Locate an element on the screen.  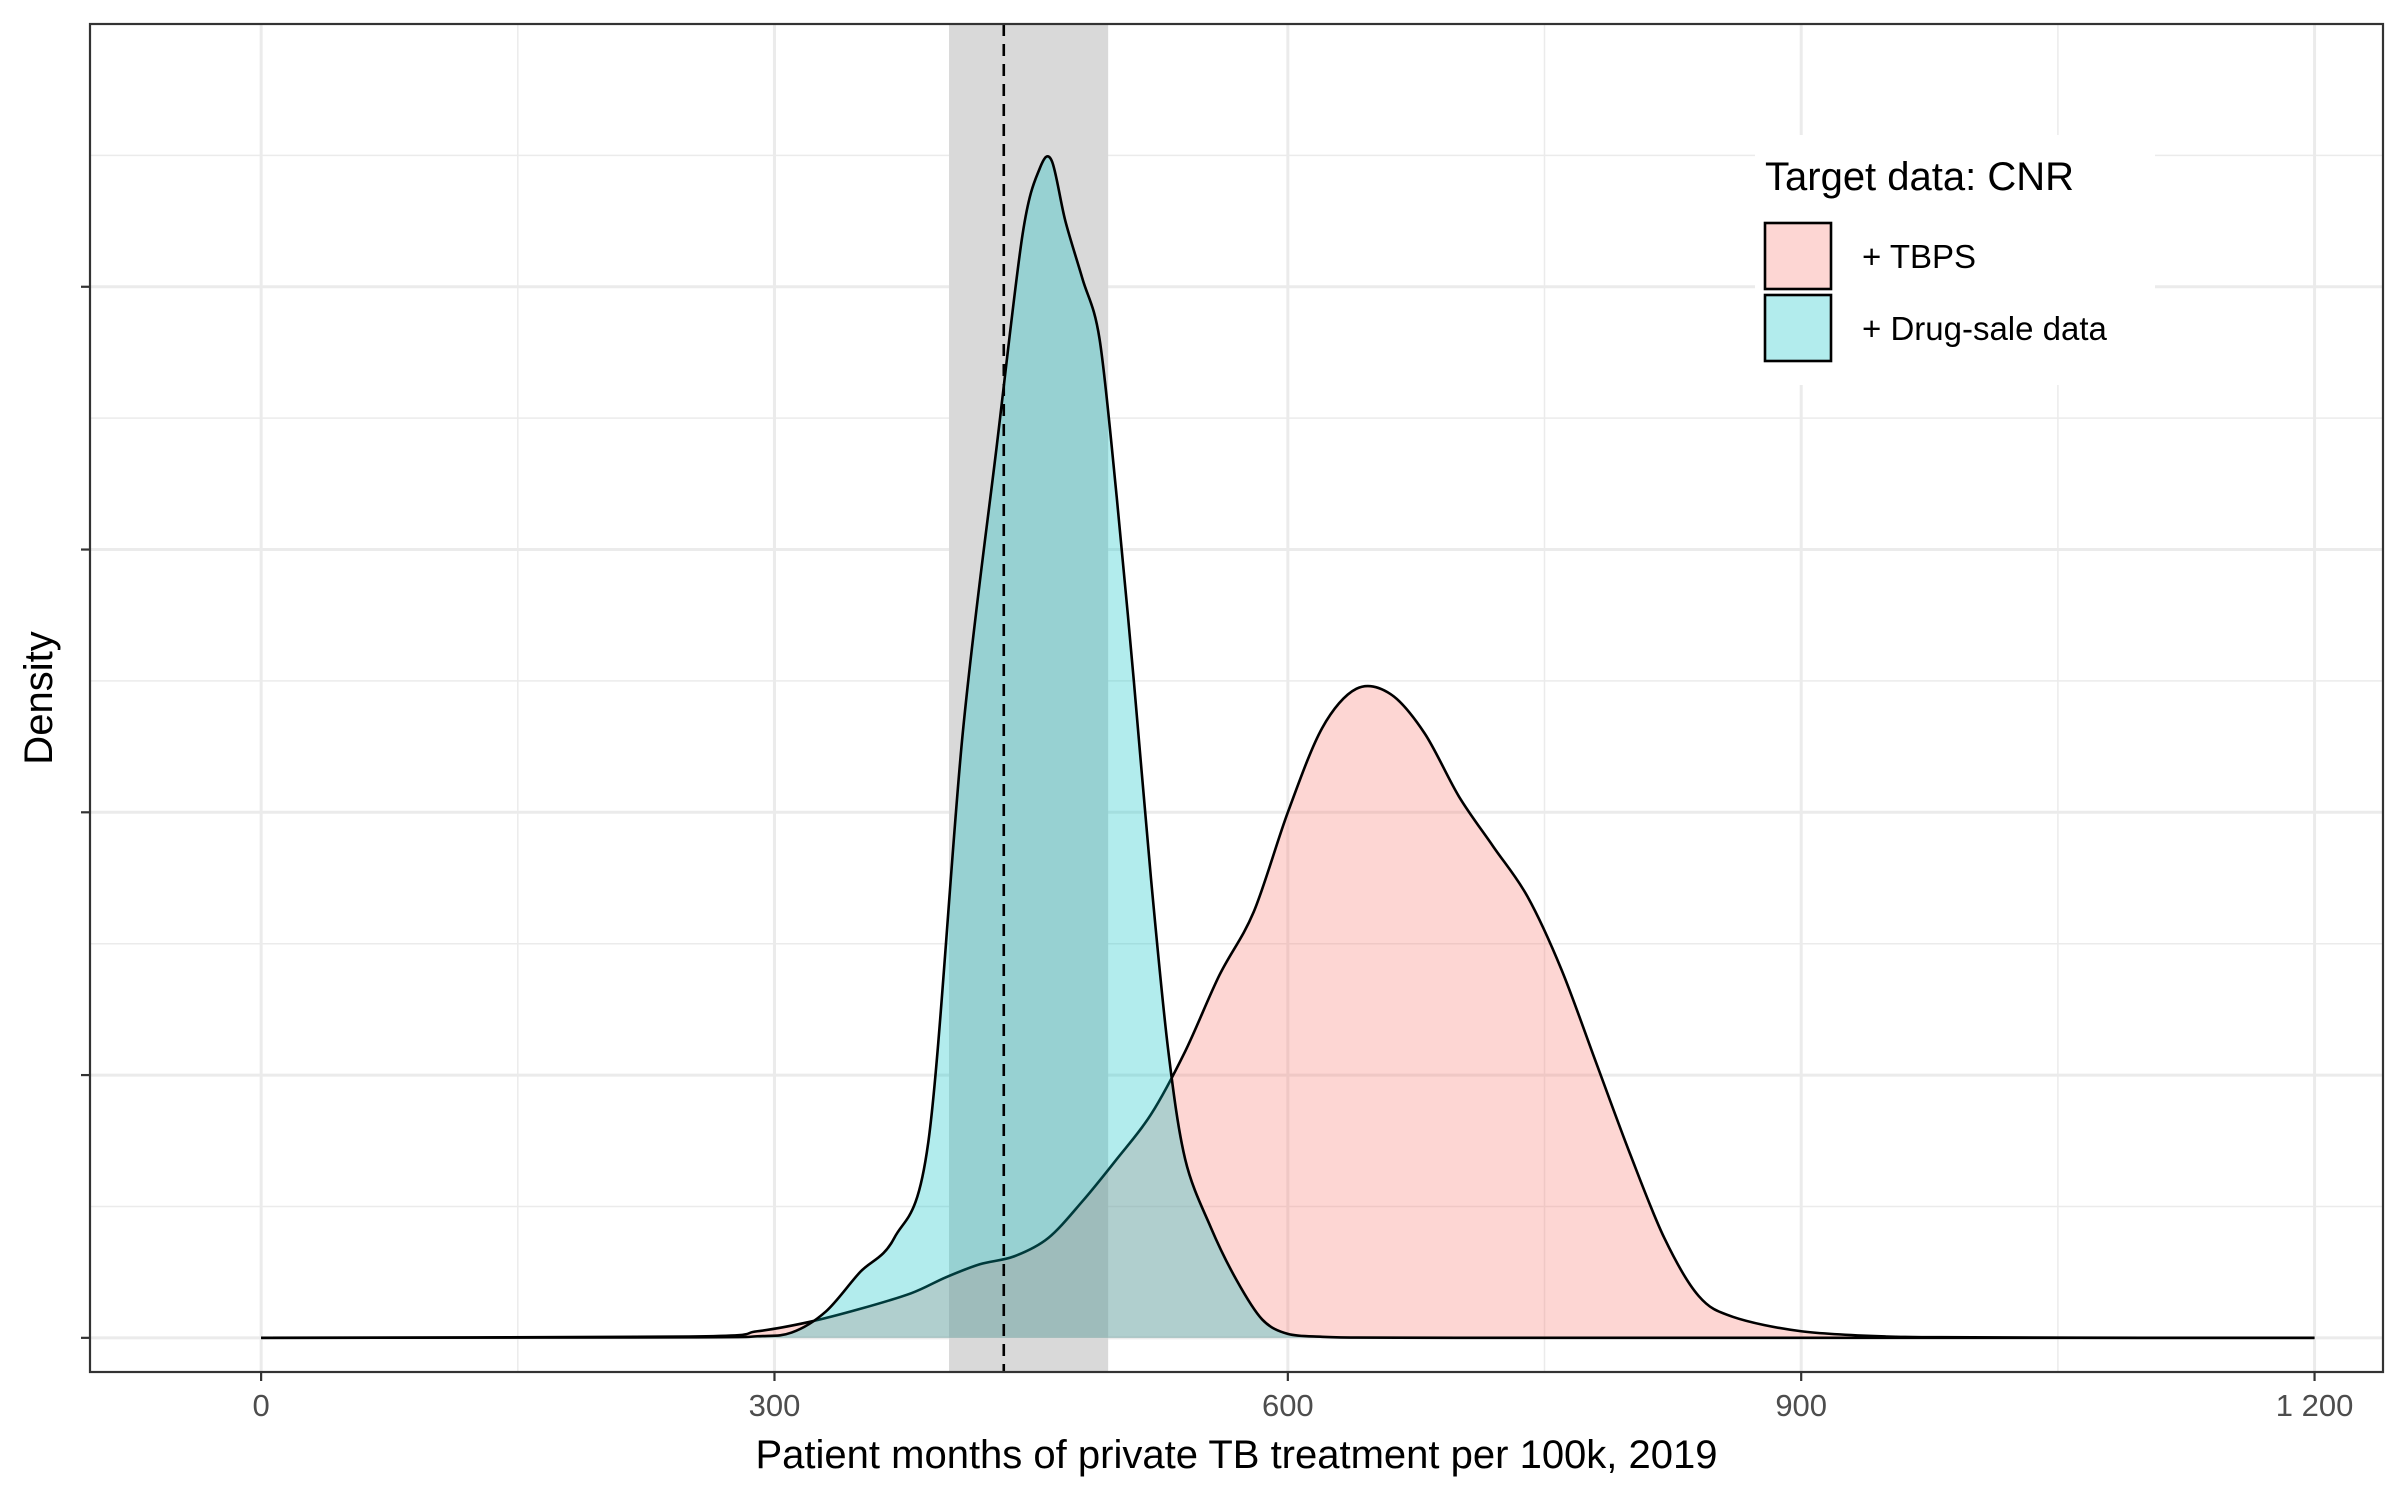
y-axis-title: Density is located at coordinates (39, 697).